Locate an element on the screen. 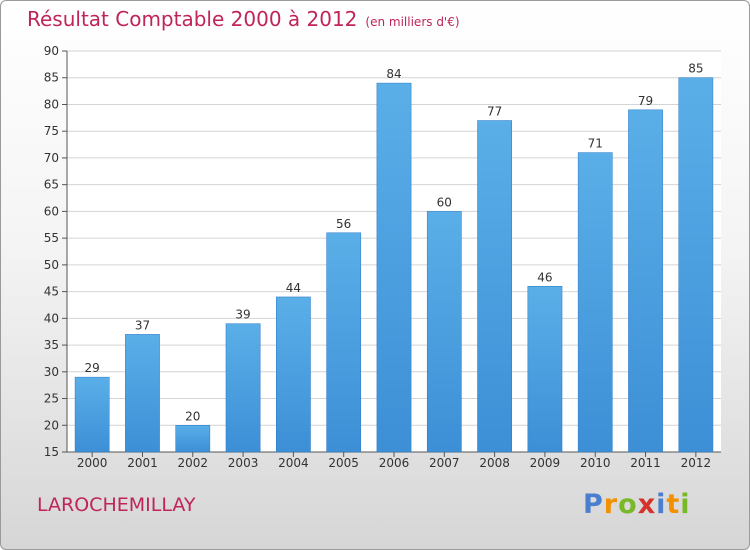 The image size is (750, 550). y-tick-label: 80 is located at coordinates (51, 104).